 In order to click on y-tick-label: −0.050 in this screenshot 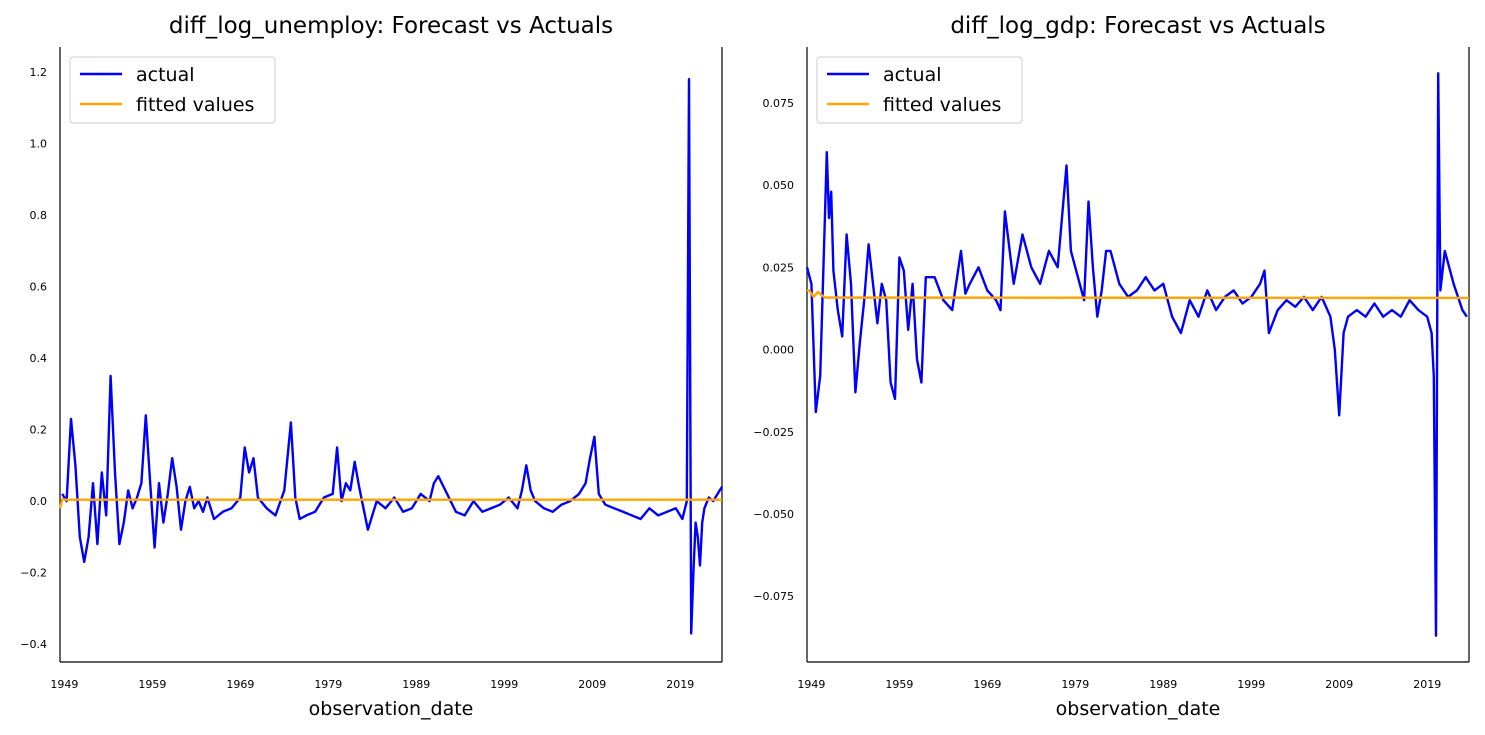, I will do `click(773, 514)`.